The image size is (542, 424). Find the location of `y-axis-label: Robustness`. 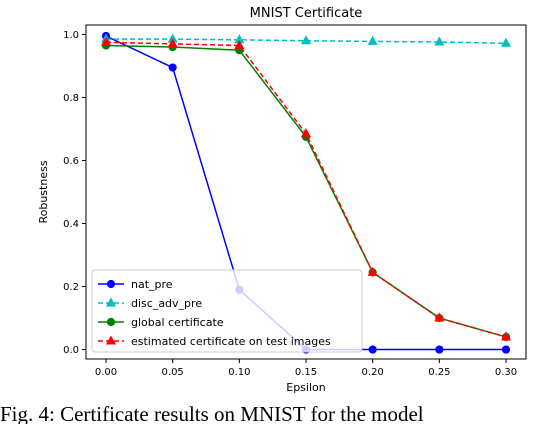

y-axis-label: Robustness is located at coordinates (43, 191).